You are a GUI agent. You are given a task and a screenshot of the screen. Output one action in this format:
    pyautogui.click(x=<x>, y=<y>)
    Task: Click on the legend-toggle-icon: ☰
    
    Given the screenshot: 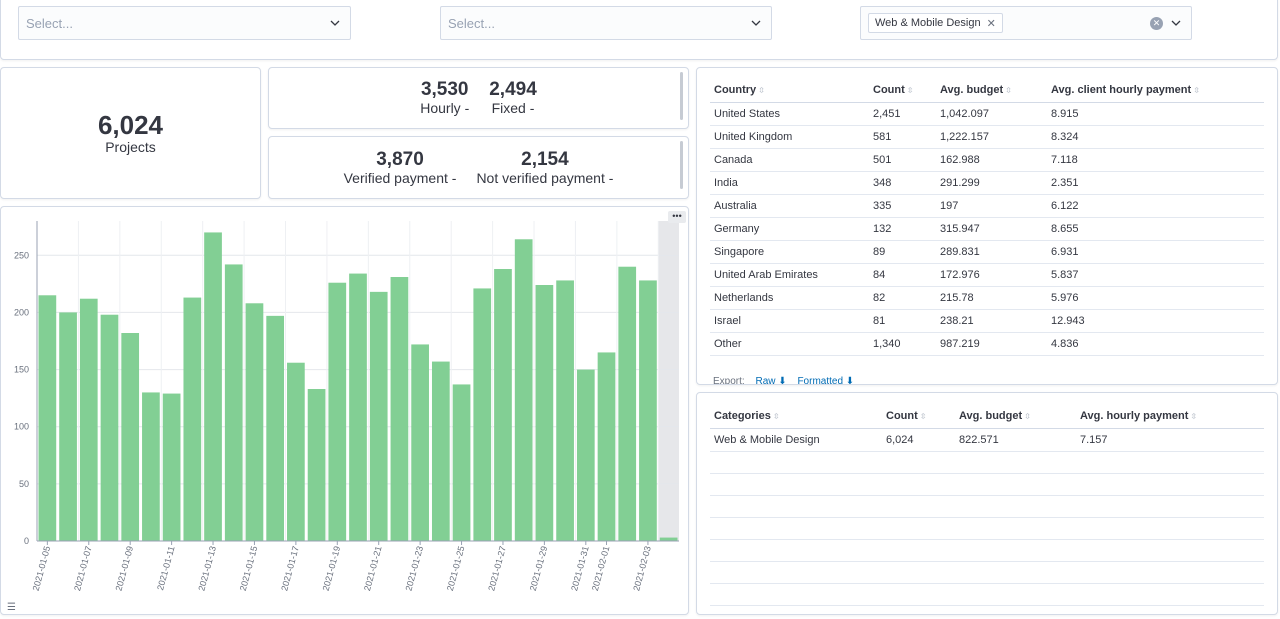 What is the action you would take?
    pyautogui.click(x=11, y=607)
    